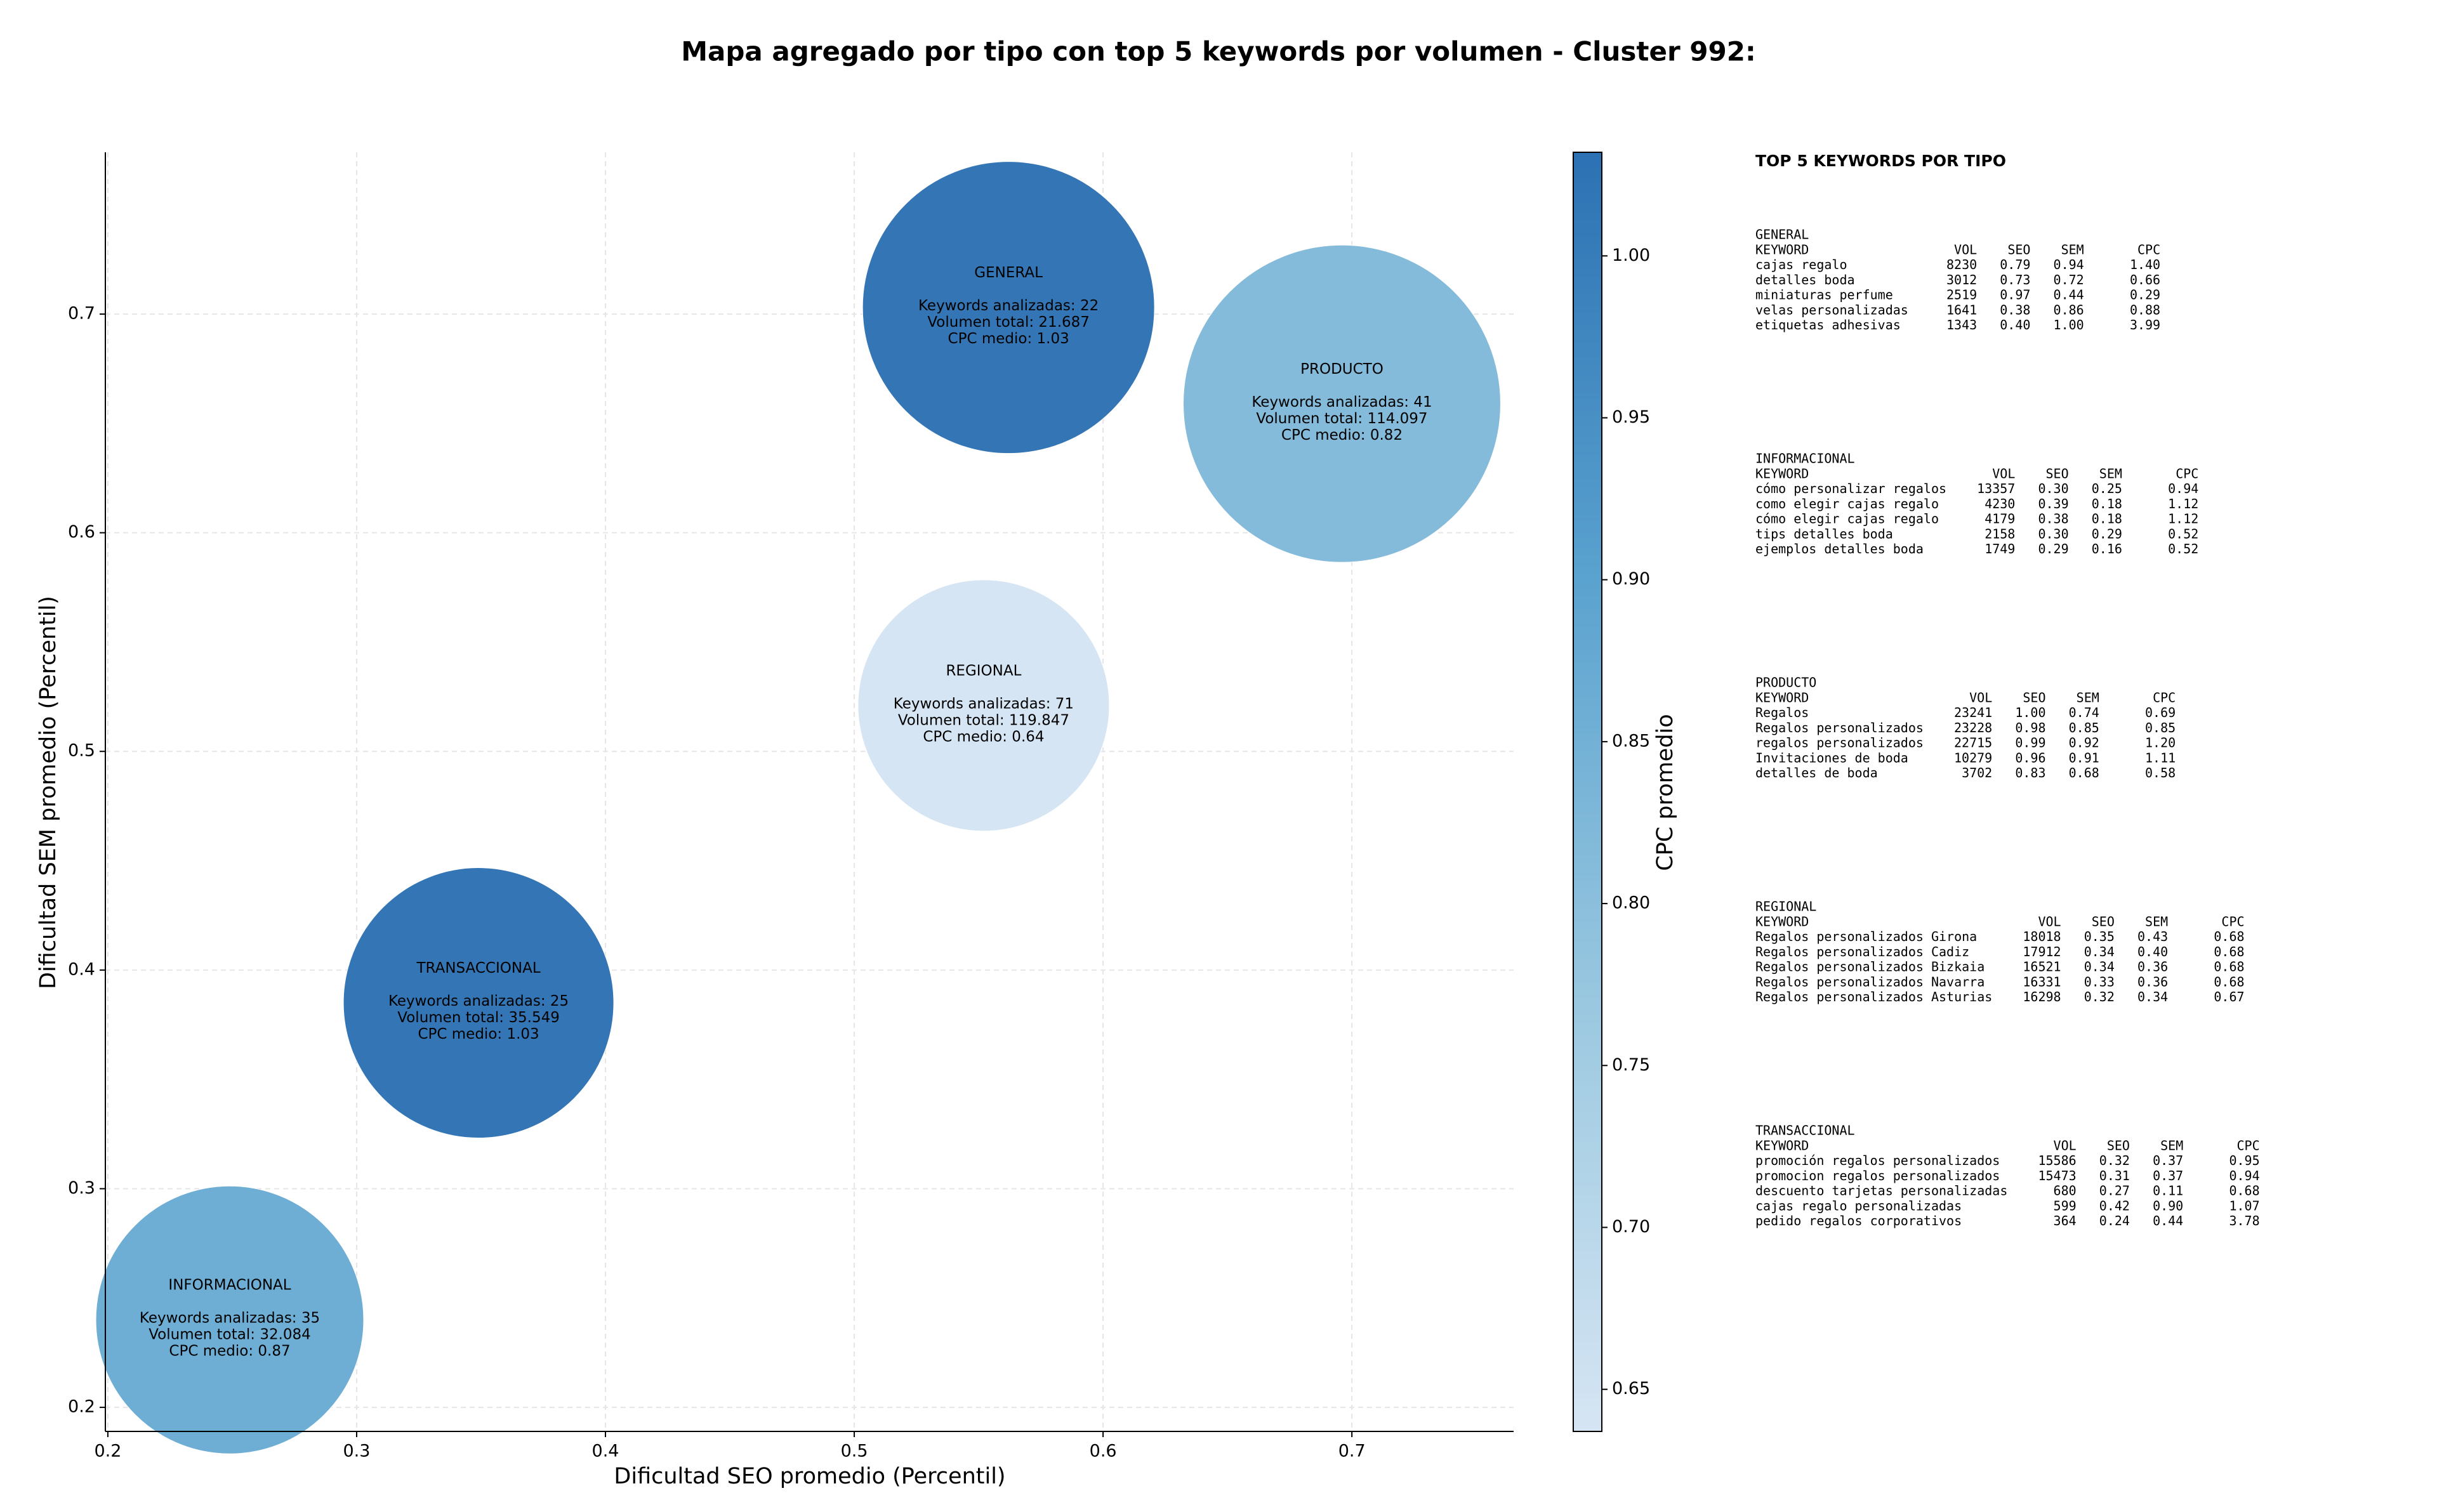  Describe the element at coordinates (1870, 967) in the screenshot. I see `table-cell: Regalos personalizados Bizkaia` at that location.